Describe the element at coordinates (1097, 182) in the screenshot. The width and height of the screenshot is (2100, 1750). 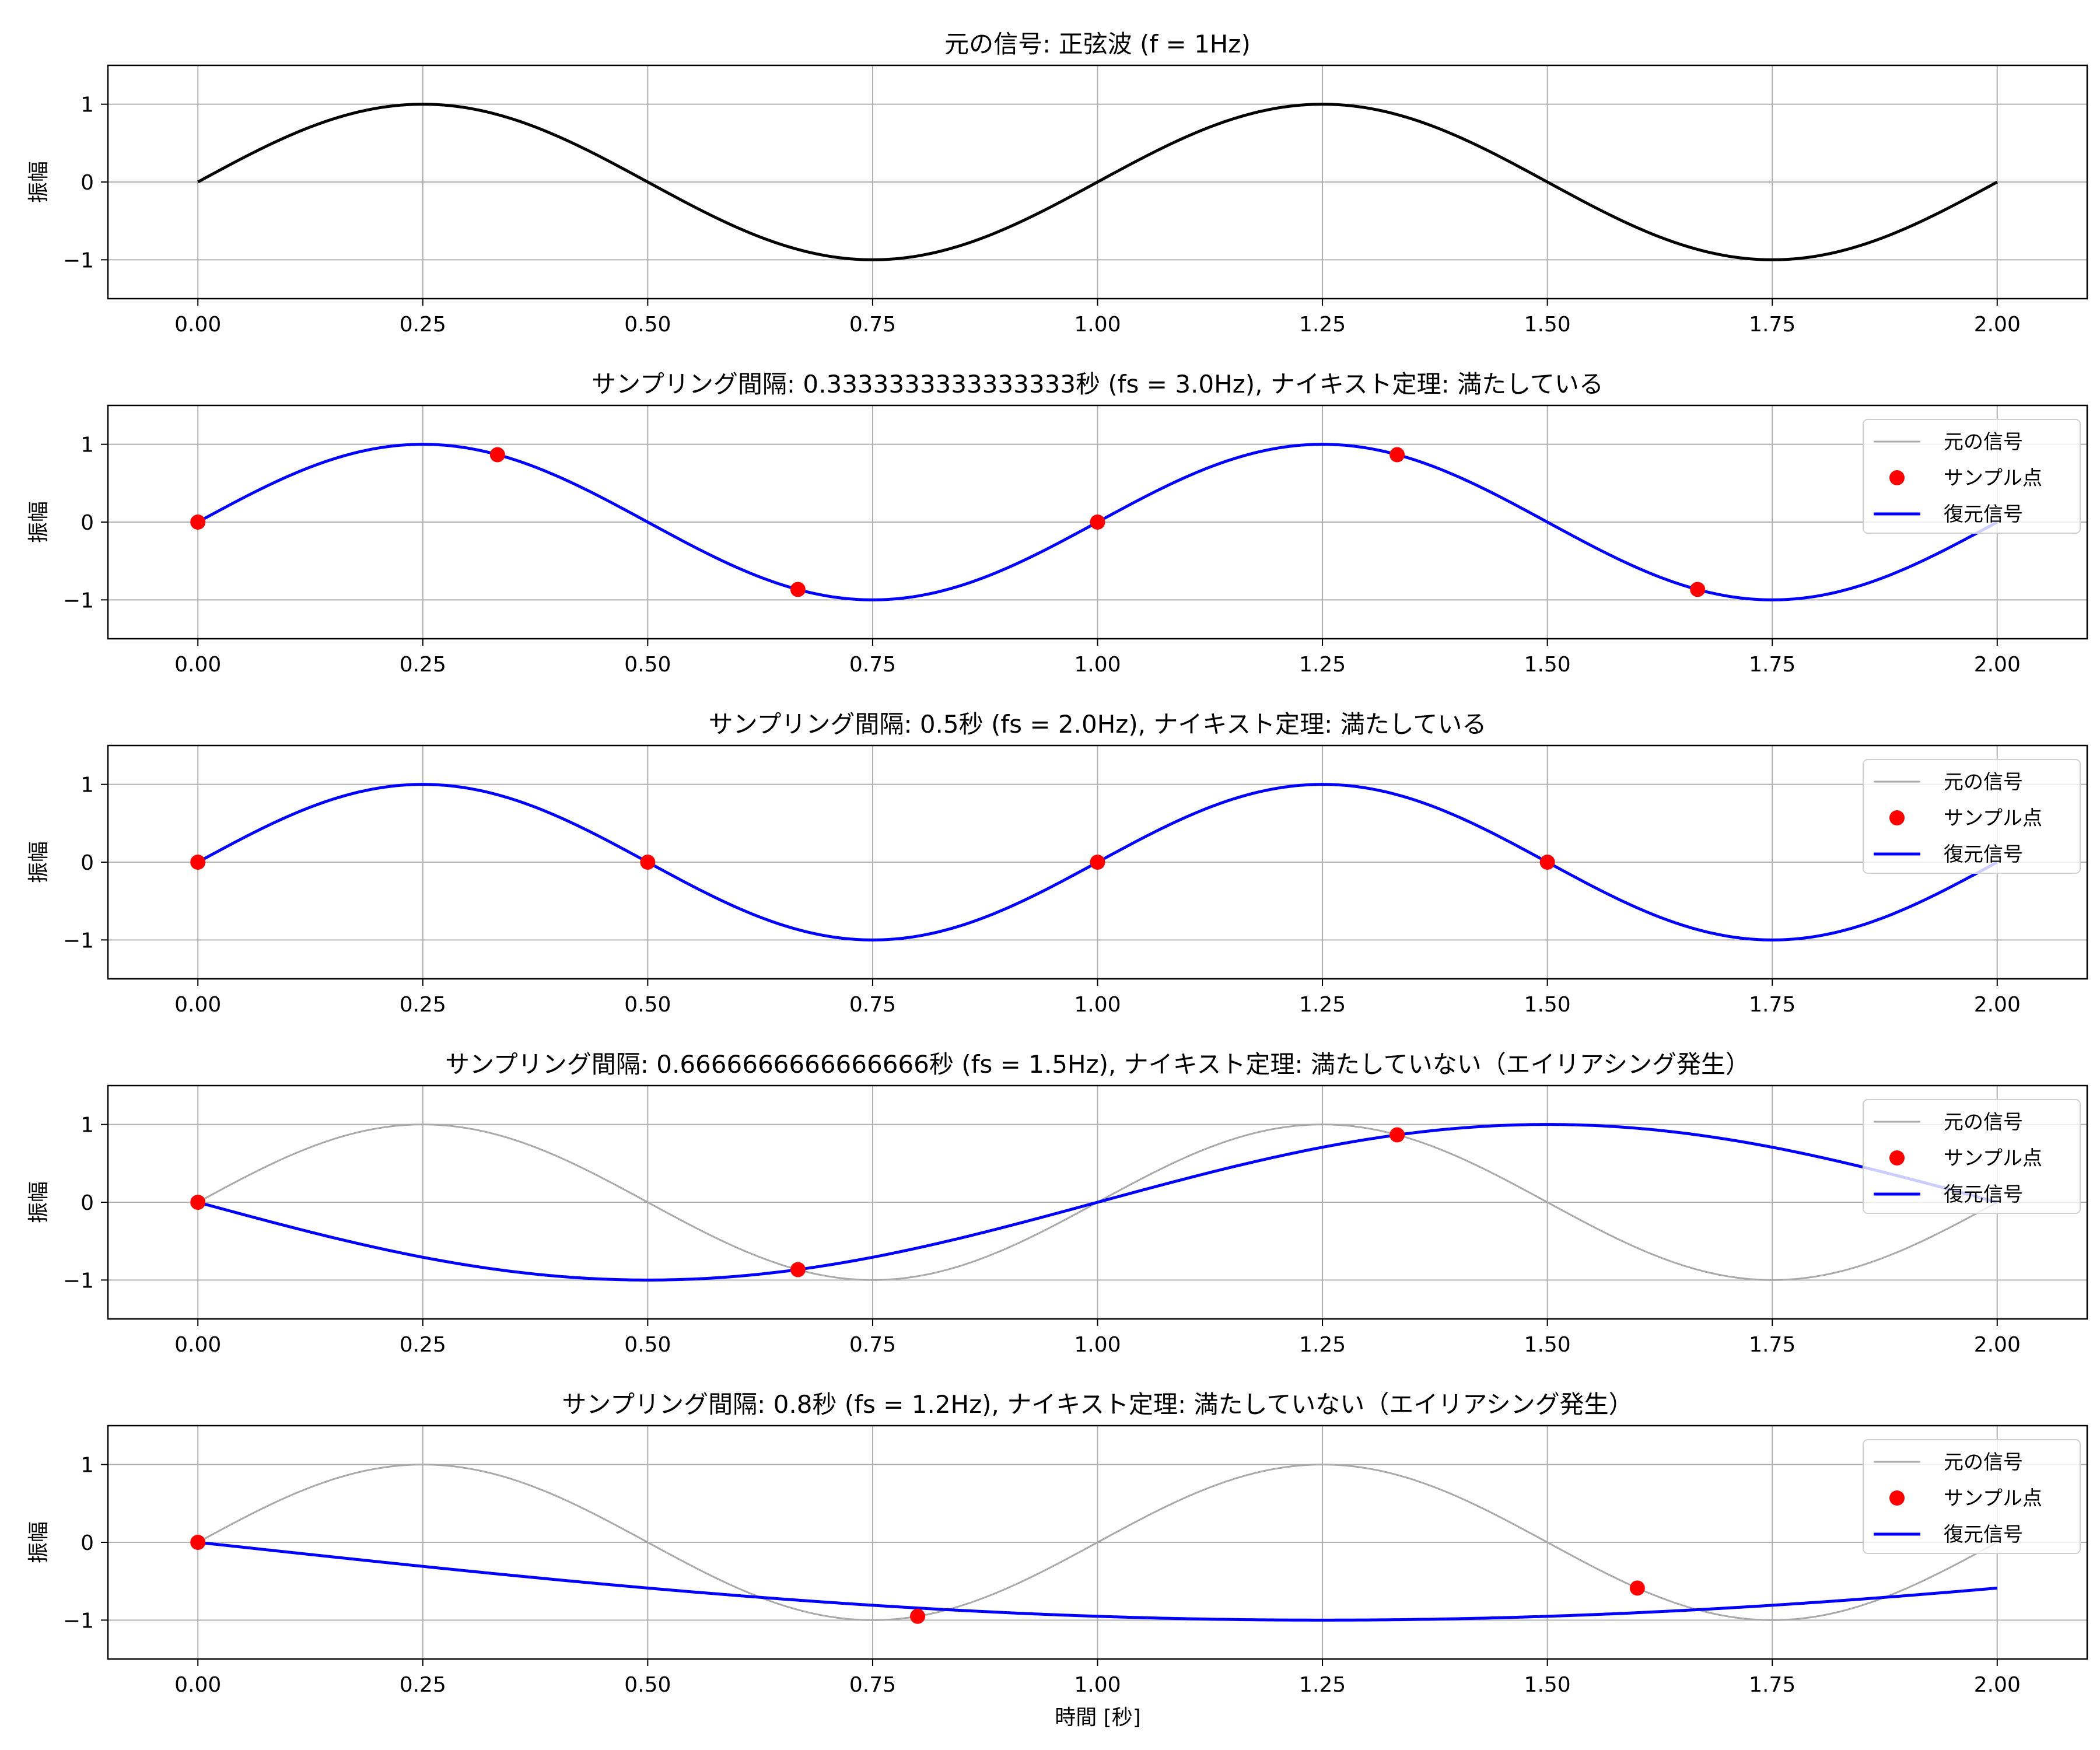
I see `original-signal-line` at that location.